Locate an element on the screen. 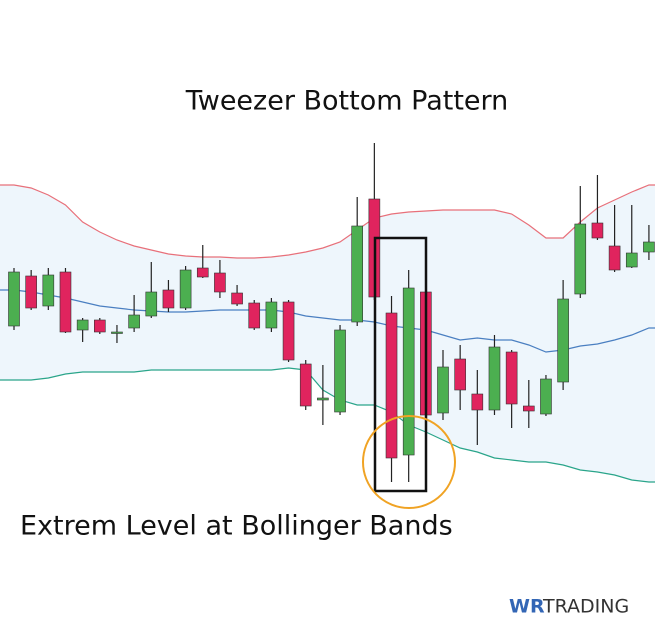  highlight-circle is located at coordinates (409, 462).